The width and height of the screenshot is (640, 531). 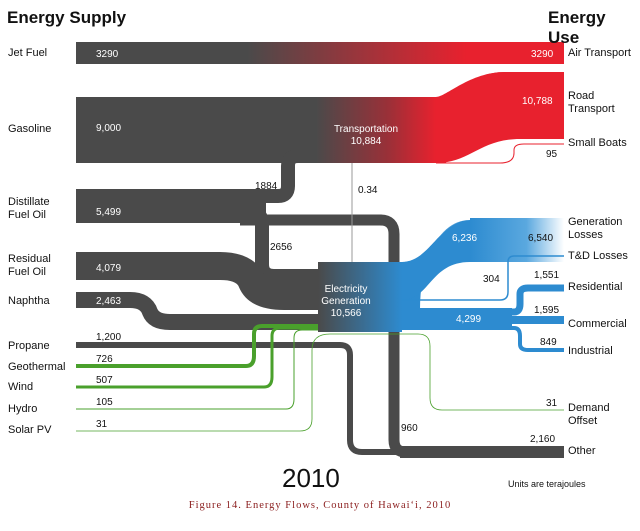 I want to click on label-distillate: Distillate Fuel Oil, so click(x=29, y=209).